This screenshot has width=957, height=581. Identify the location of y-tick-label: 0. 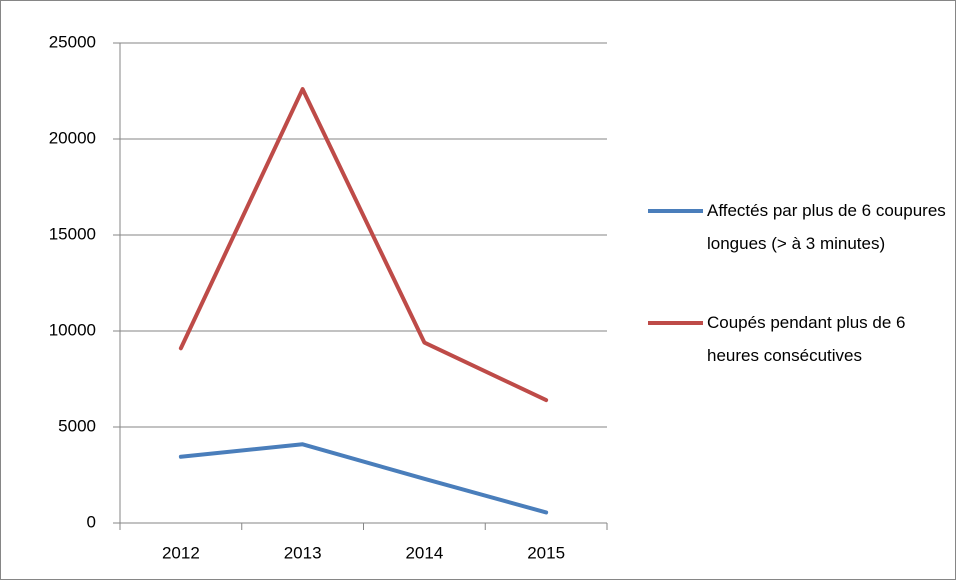
(91, 521).